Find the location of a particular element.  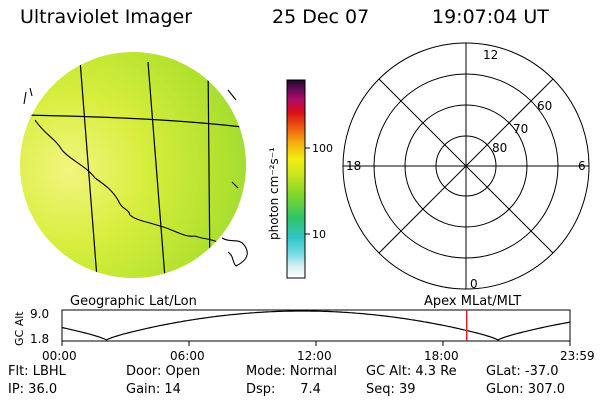

info-sequence: Seq: 39 is located at coordinates (391, 389).